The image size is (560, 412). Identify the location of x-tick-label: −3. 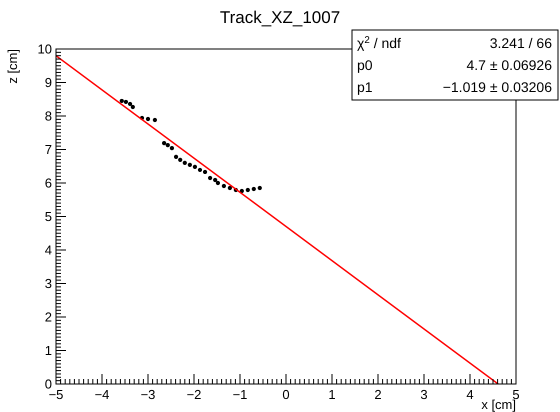
(148, 394).